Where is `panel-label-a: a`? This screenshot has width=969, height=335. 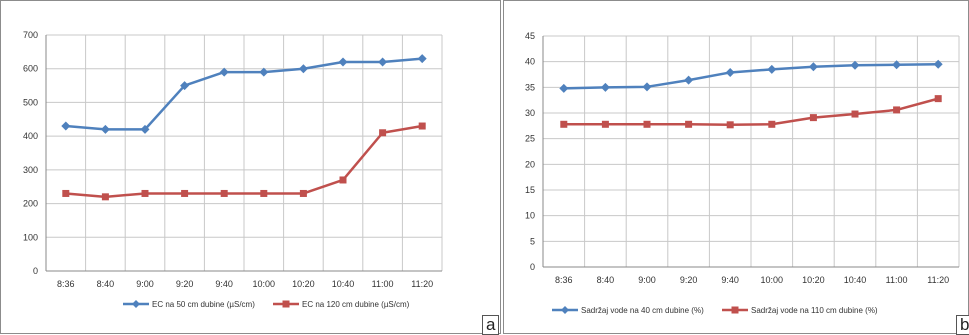 panel-label-a: a is located at coordinates (491, 325).